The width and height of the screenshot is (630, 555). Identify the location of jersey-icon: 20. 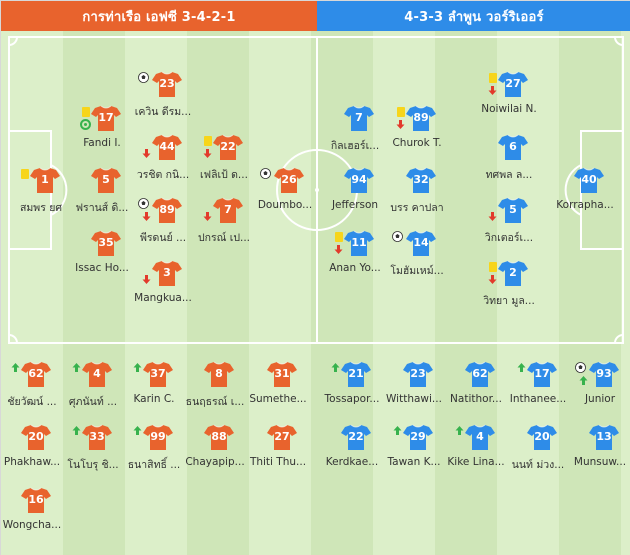
(542, 437).